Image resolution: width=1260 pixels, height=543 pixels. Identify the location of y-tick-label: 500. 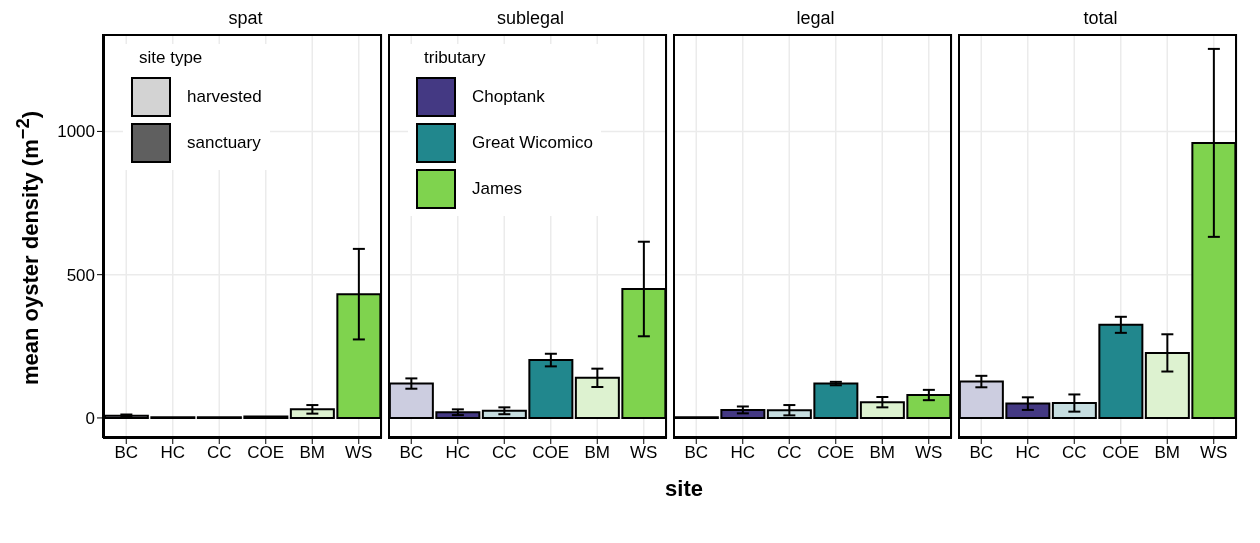
(80, 275).